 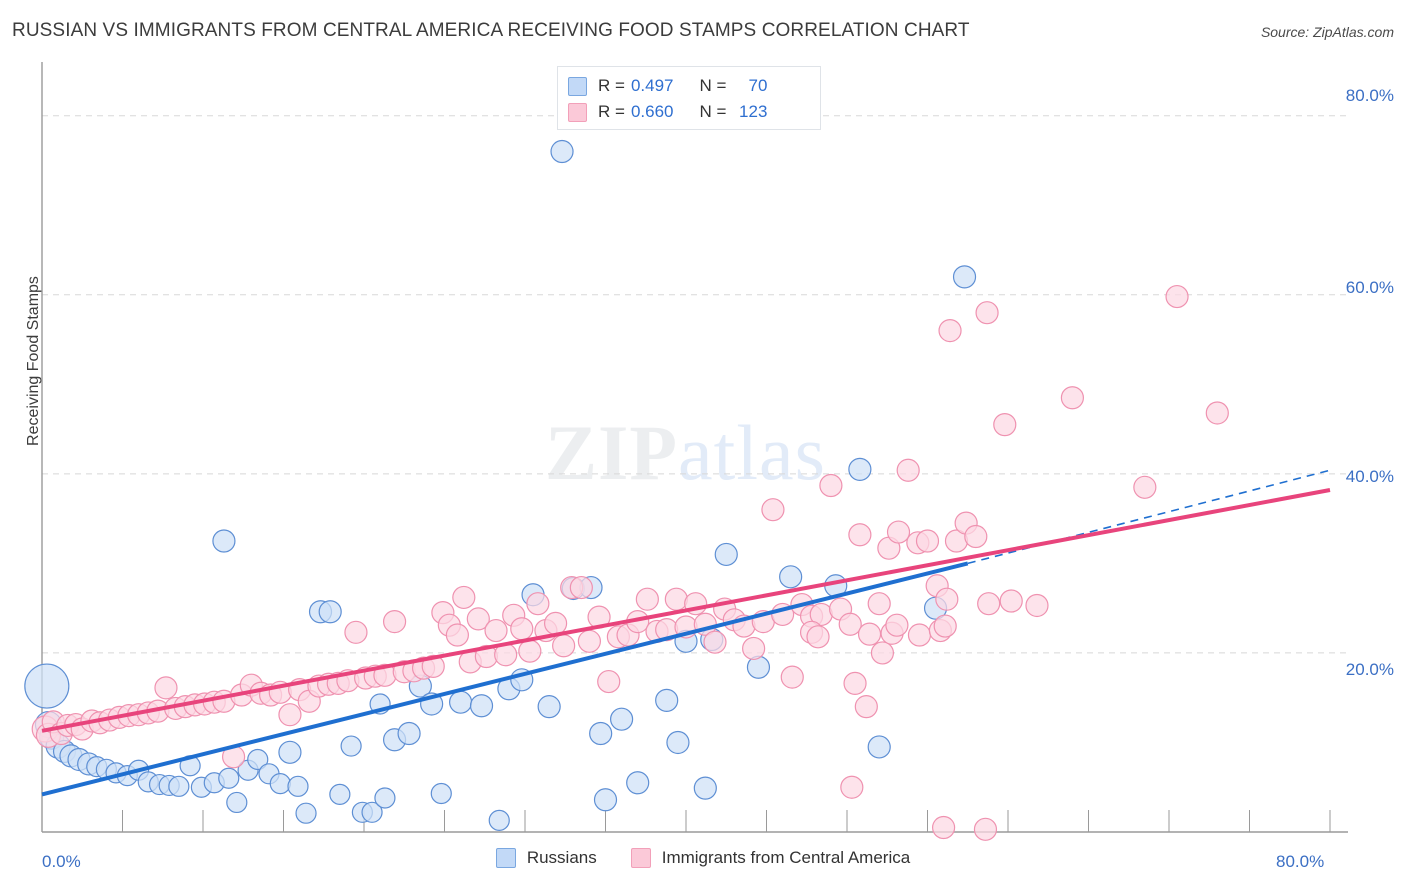 I want to click on source-attribution: Source: ZipAtlas.com, so click(x=1327, y=32).